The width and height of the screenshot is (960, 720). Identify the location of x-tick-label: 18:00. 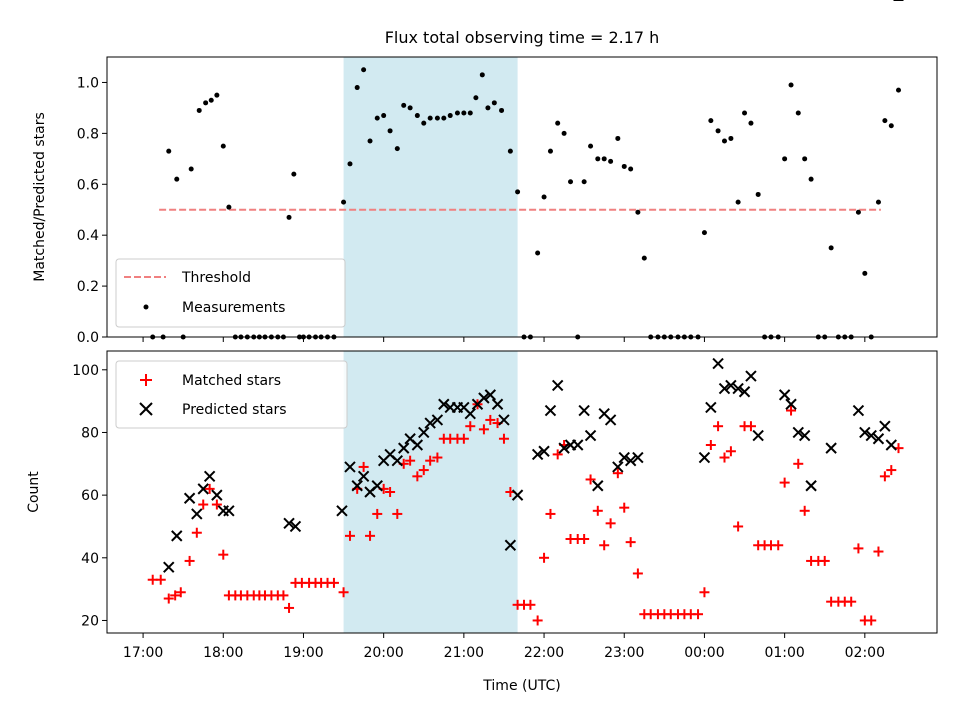
(223, 653).